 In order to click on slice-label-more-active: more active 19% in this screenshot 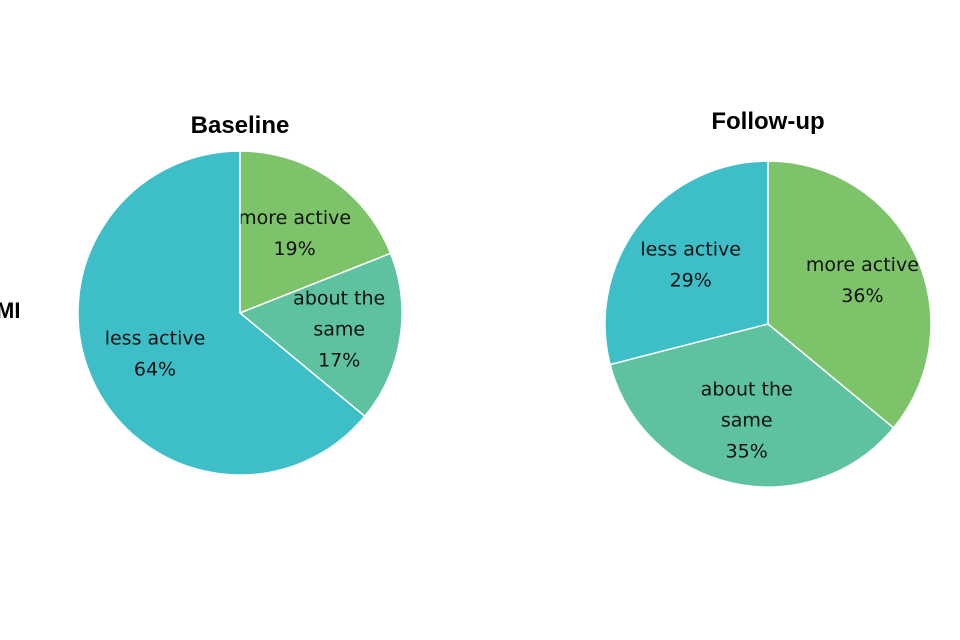, I will do `click(294, 233)`.